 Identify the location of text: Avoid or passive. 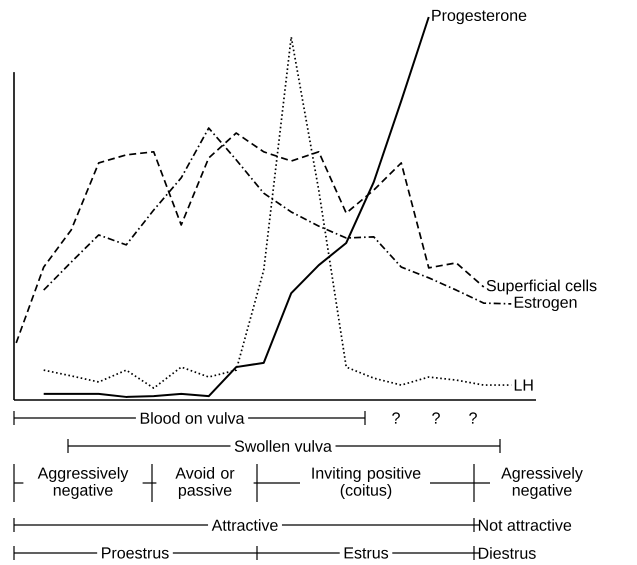
(204, 483).